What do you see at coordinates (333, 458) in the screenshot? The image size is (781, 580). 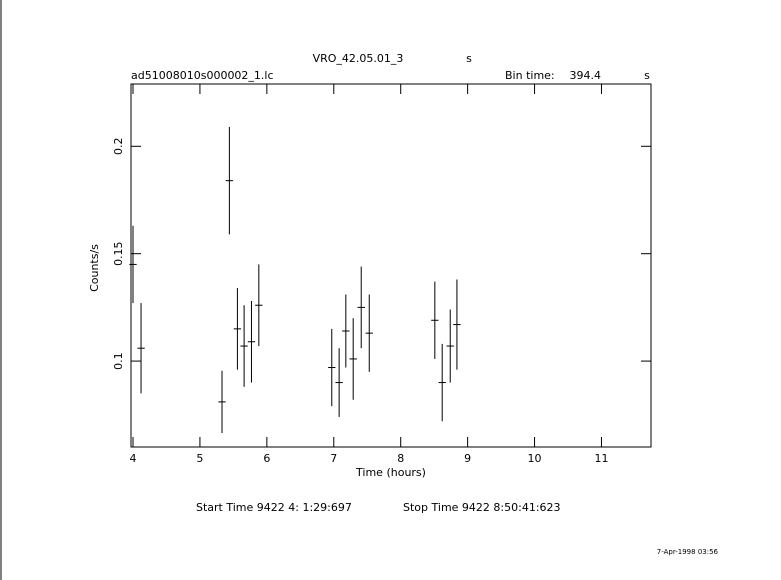 I see `x-tick-label: 7` at bounding box center [333, 458].